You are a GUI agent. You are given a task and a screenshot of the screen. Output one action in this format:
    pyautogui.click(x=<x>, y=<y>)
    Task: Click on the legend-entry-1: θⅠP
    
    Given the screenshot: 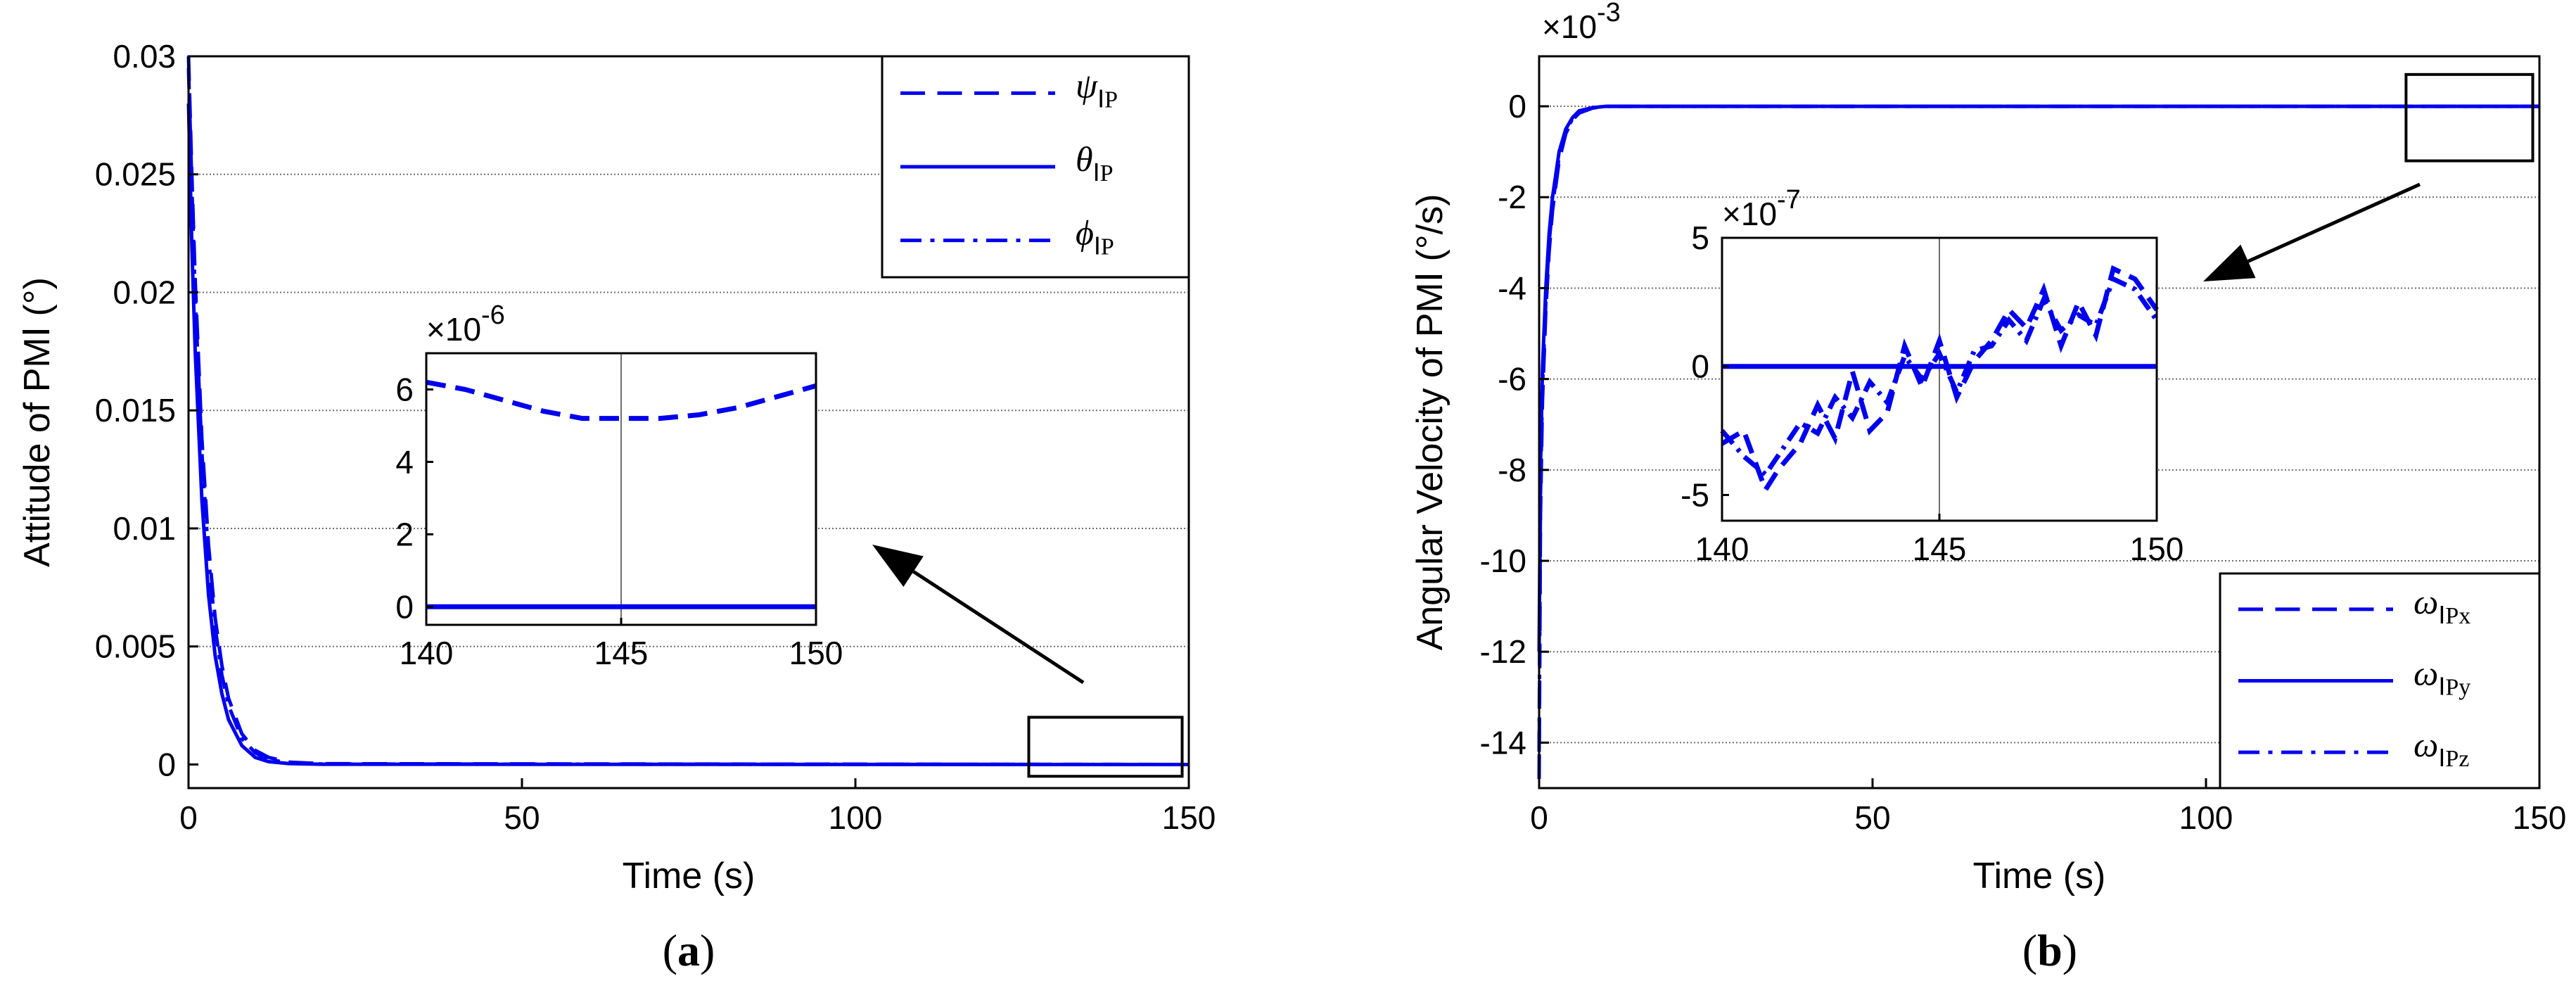 What is the action you would take?
    pyautogui.click(x=1095, y=162)
    